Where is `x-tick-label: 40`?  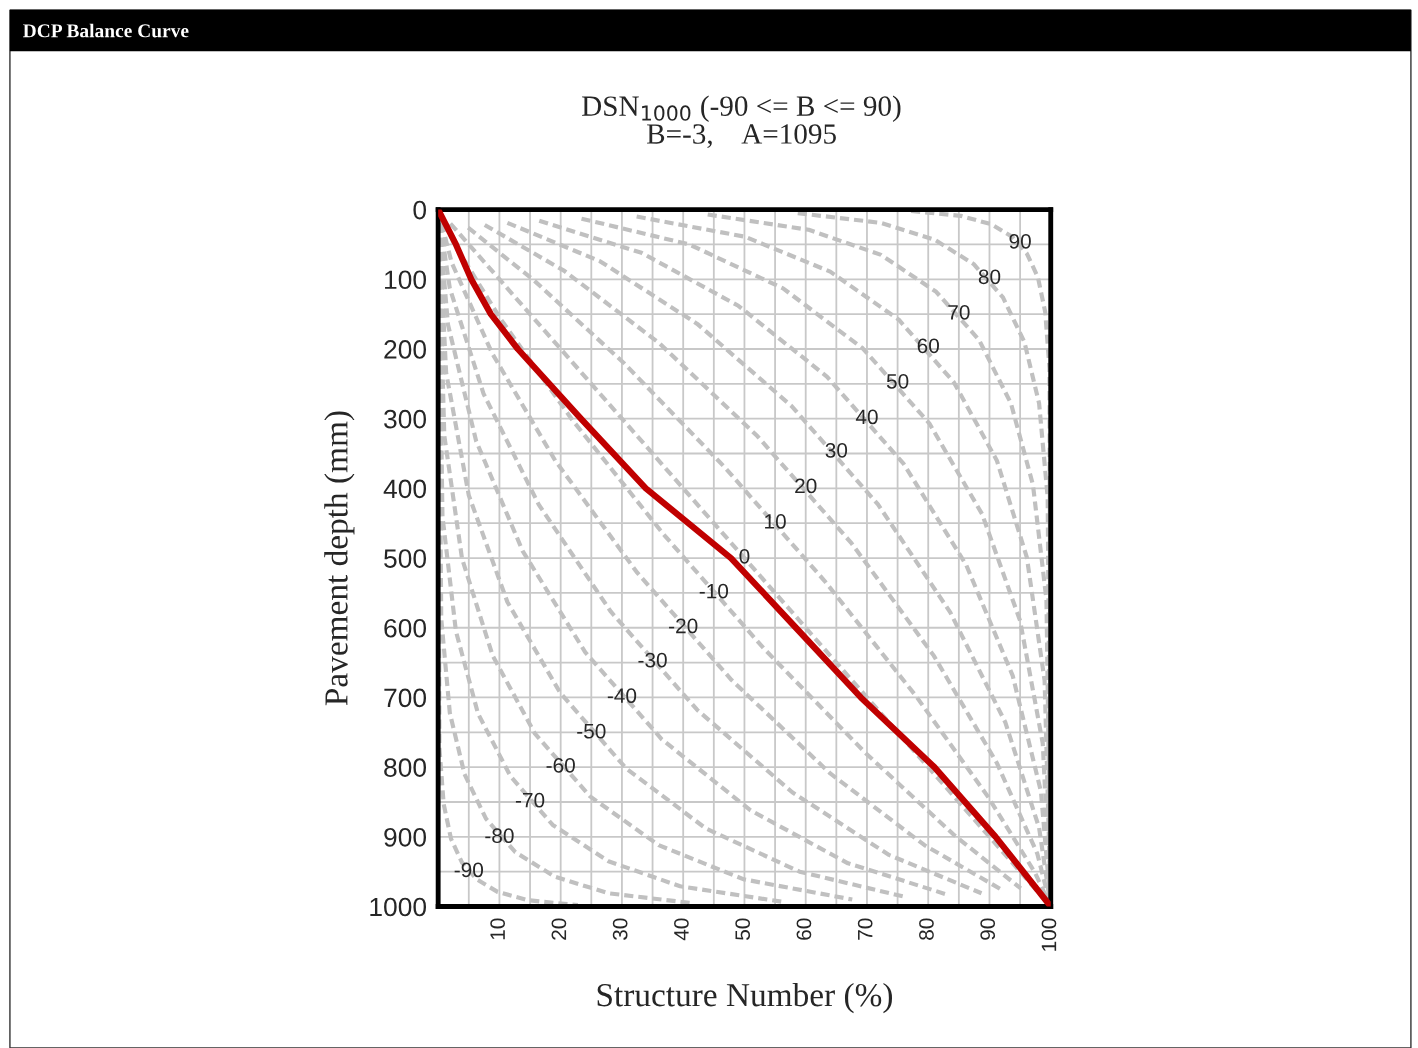 x-tick-label: 40 is located at coordinates (681, 929).